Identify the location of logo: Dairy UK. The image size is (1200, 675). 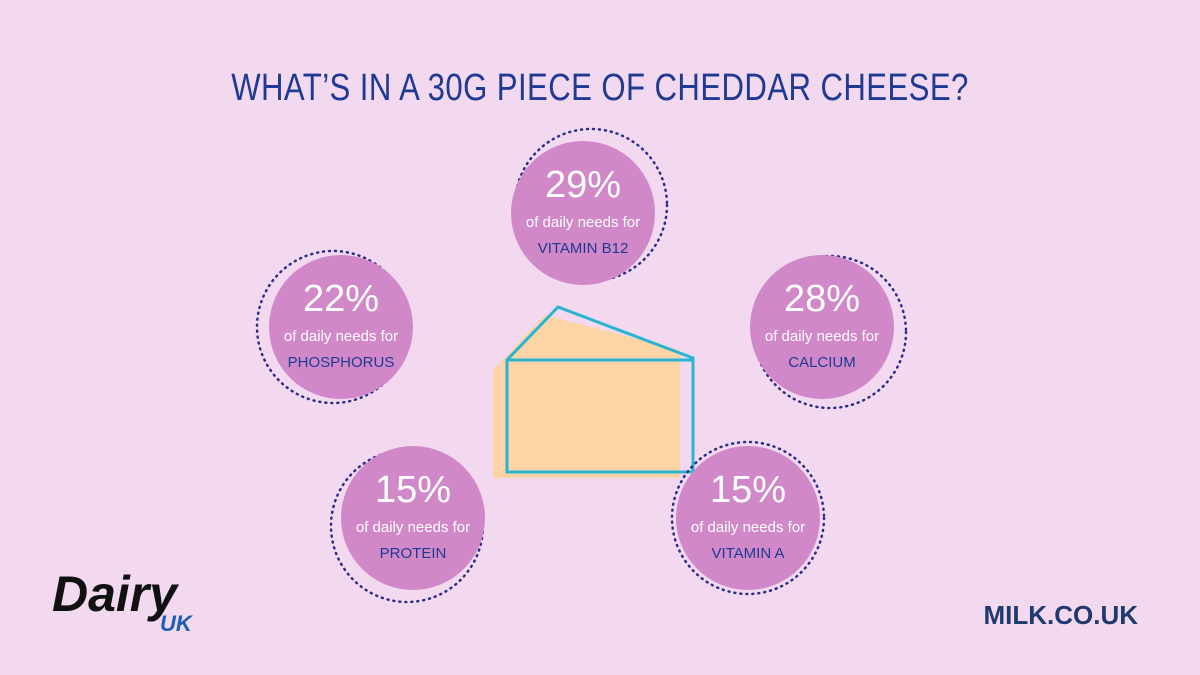
(123, 601).